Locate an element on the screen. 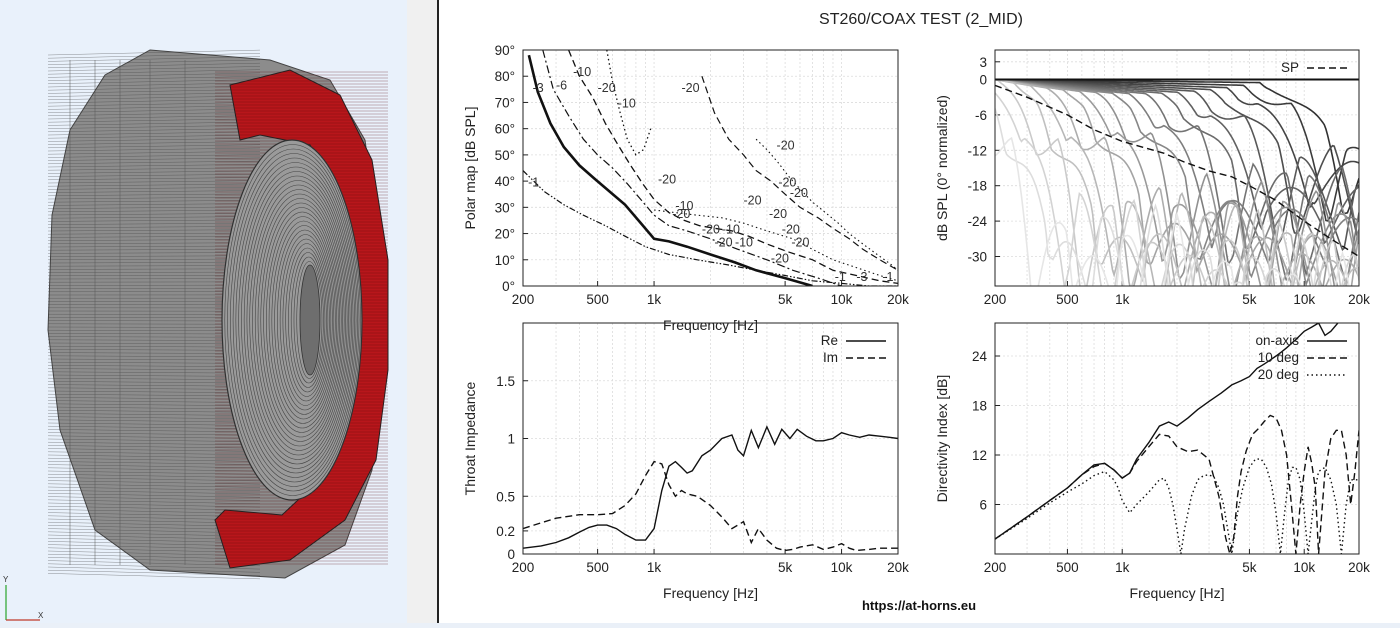 This screenshot has height=628, width=1400. y-tick-label: 10° is located at coordinates (505, 260).